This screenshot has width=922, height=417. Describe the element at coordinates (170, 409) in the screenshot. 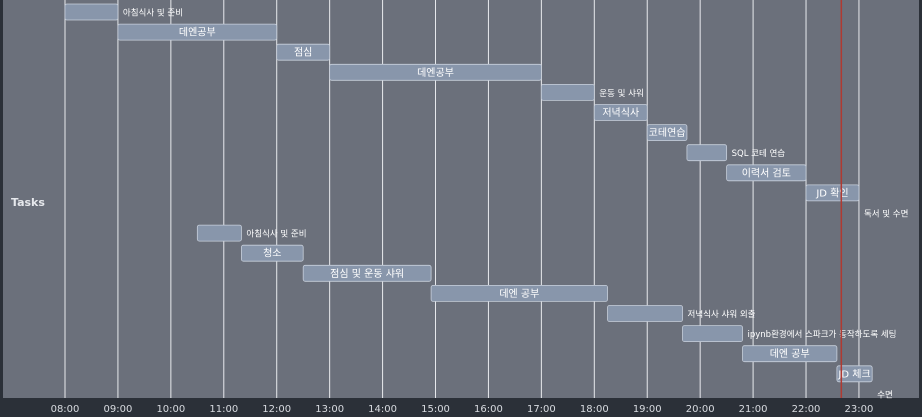

I see `x-tick-label: 10:00` at that location.